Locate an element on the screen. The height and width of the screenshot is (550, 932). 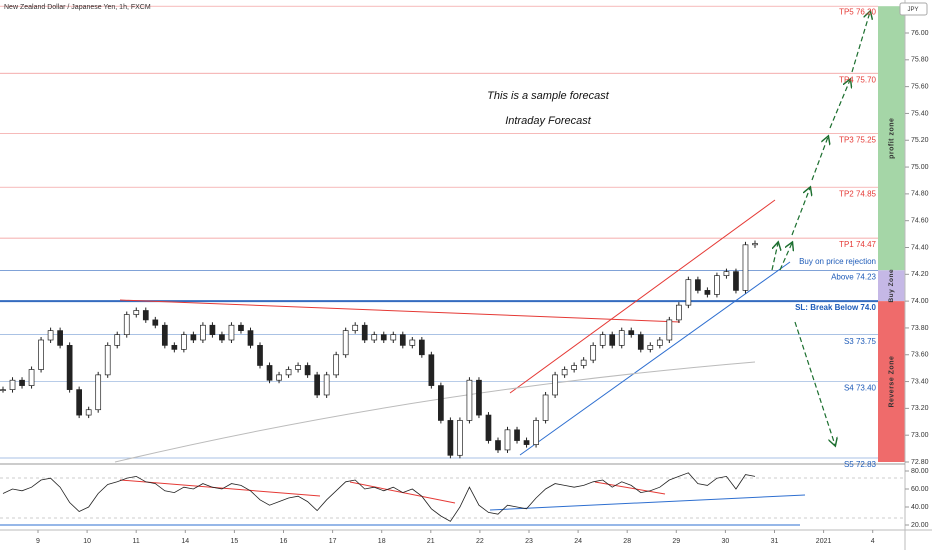
x-tick-label: 16 is located at coordinates (284, 541).